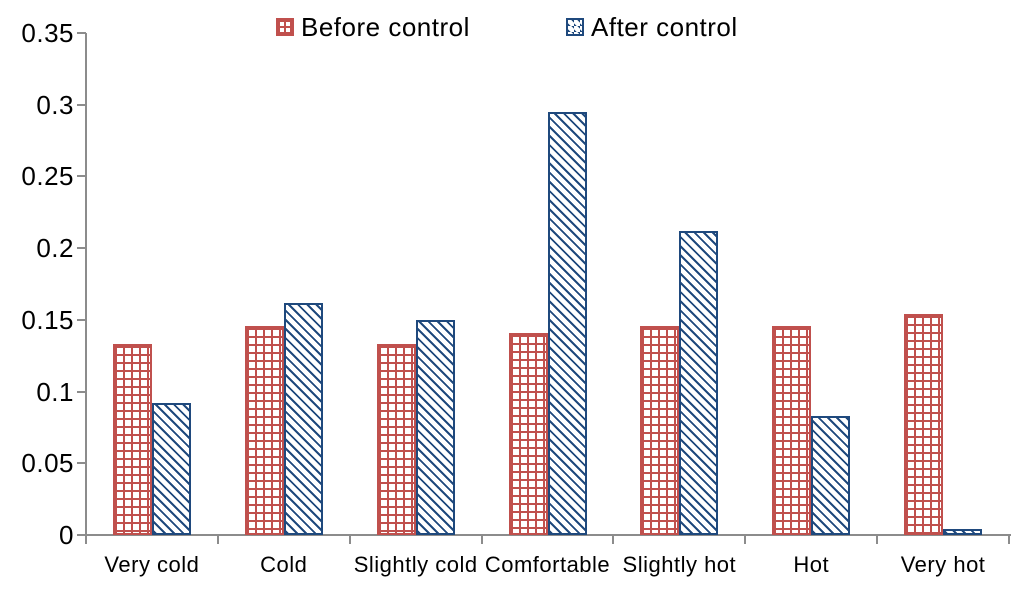  I want to click on category-label-slightly-cold: Slightly cold, so click(415, 564).